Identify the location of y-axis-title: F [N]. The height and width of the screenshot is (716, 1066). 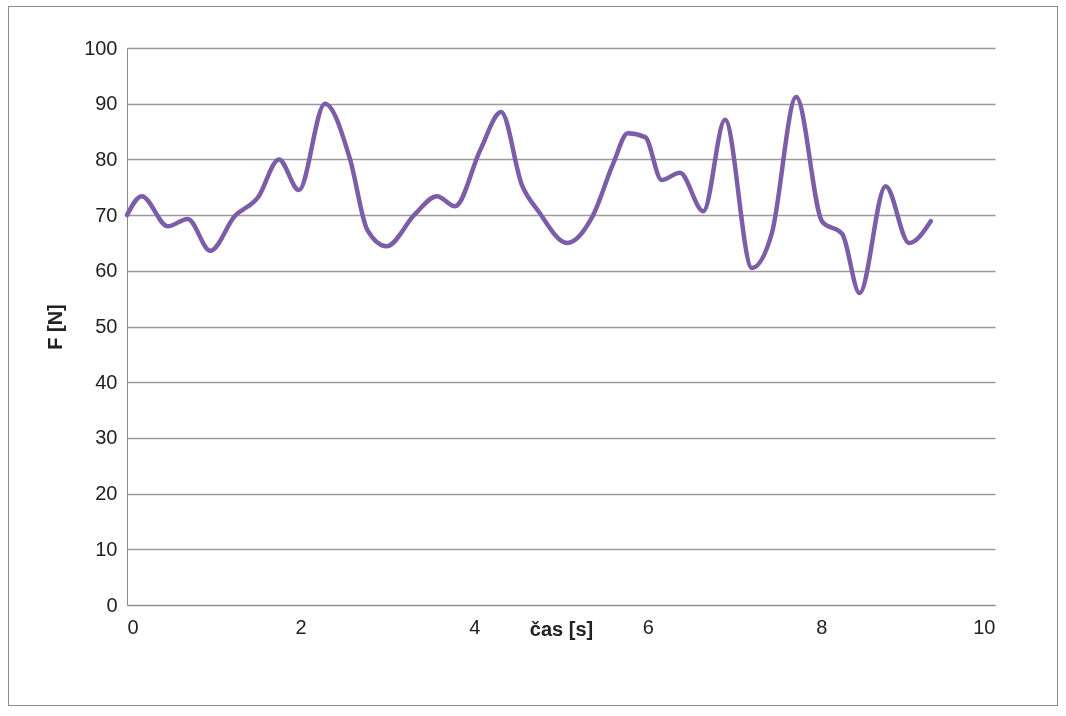
(55, 327).